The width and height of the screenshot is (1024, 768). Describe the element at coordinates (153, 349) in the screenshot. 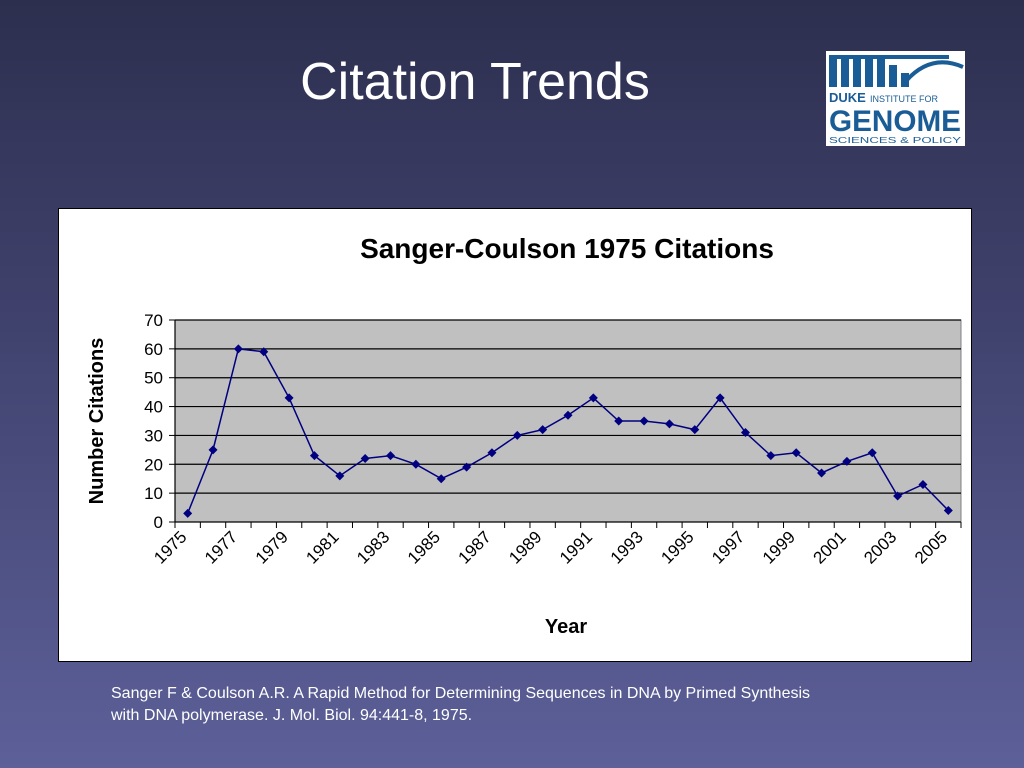

I see `y-tick-label: 60` at that location.